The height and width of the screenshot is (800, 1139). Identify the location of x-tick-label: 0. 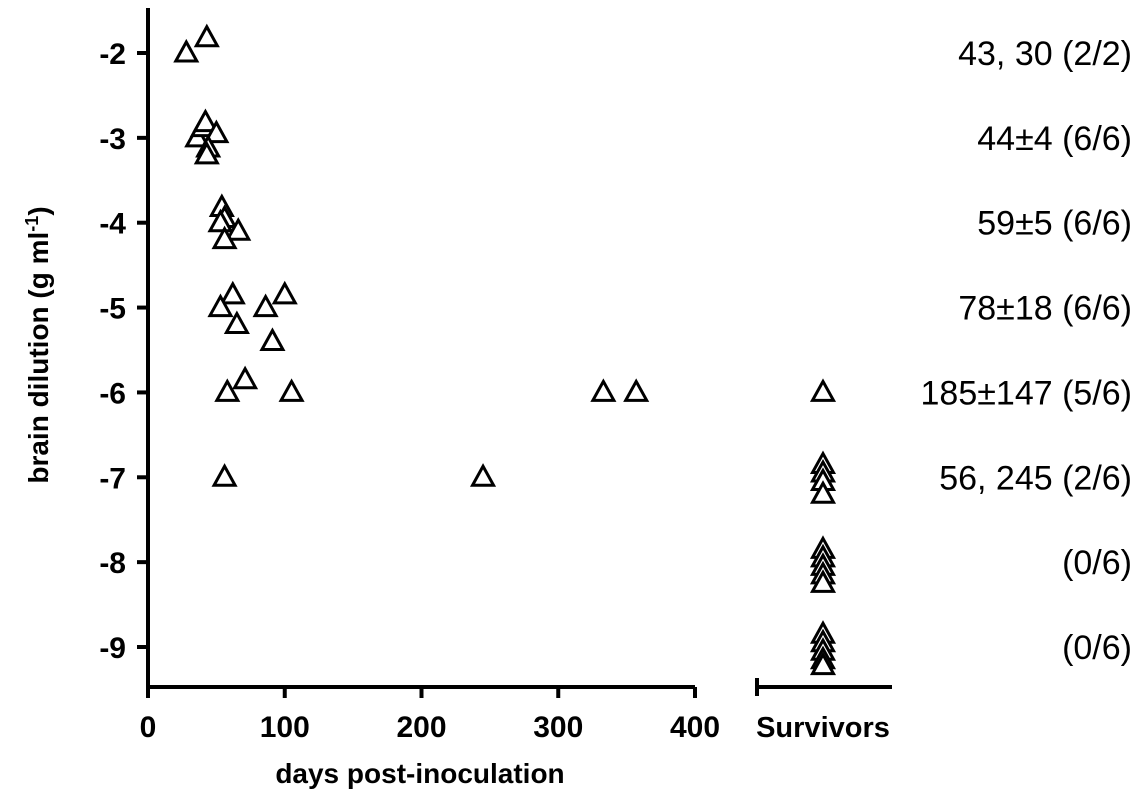
(148, 727).